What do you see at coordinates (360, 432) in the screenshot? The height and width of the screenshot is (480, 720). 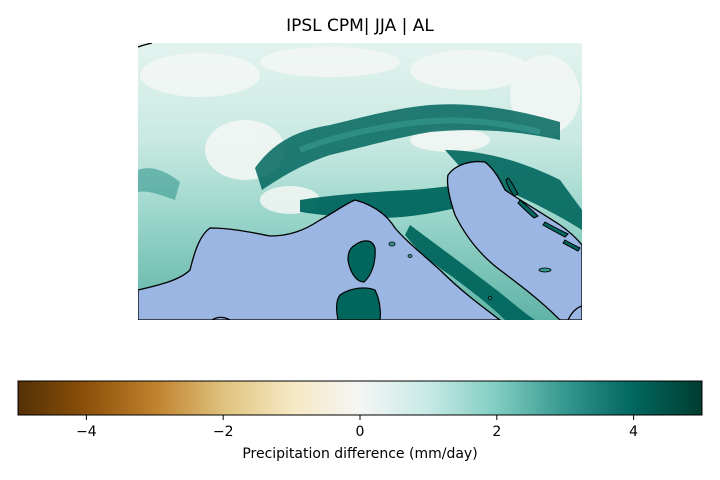 I see `colorbar-tick-label: 0` at bounding box center [360, 432].